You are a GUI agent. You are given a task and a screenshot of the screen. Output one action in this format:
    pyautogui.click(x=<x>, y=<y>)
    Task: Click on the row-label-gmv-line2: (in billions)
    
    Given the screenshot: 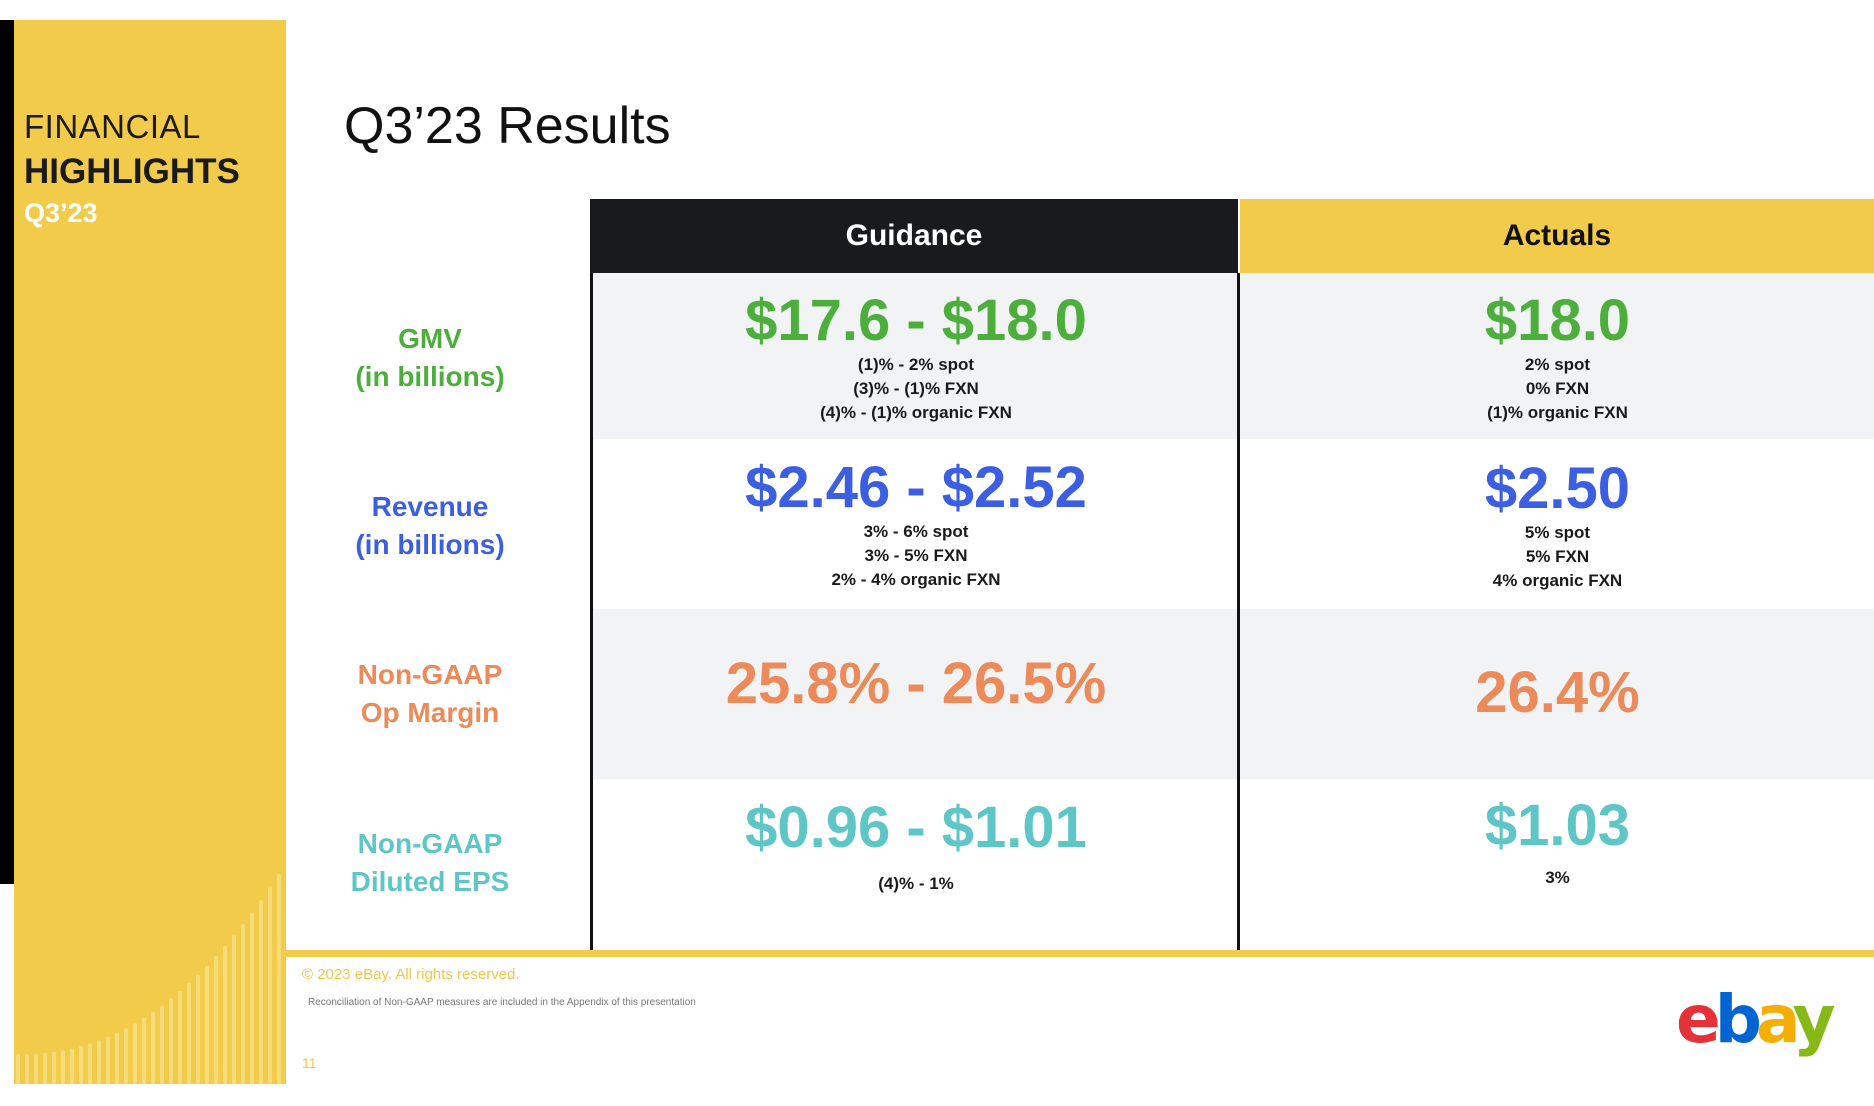 What is the action you would take?
    pyautogui.click(x=430, y=376)
    